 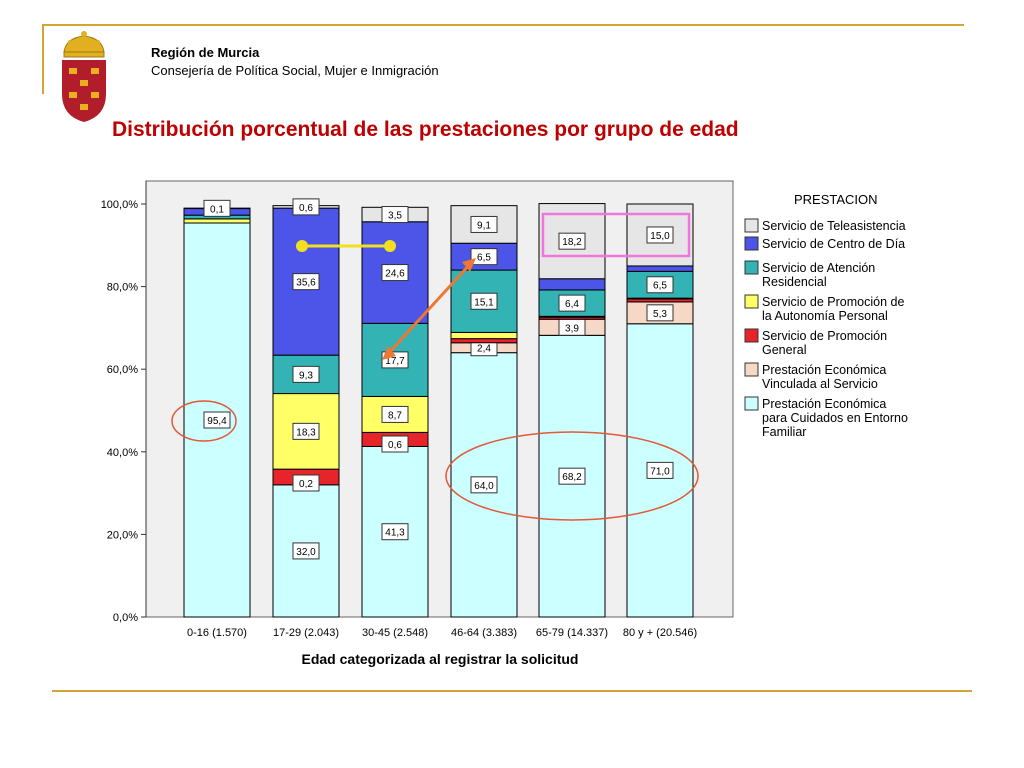 I want to click on data-label: 8,7, so click(x=395, y=415).